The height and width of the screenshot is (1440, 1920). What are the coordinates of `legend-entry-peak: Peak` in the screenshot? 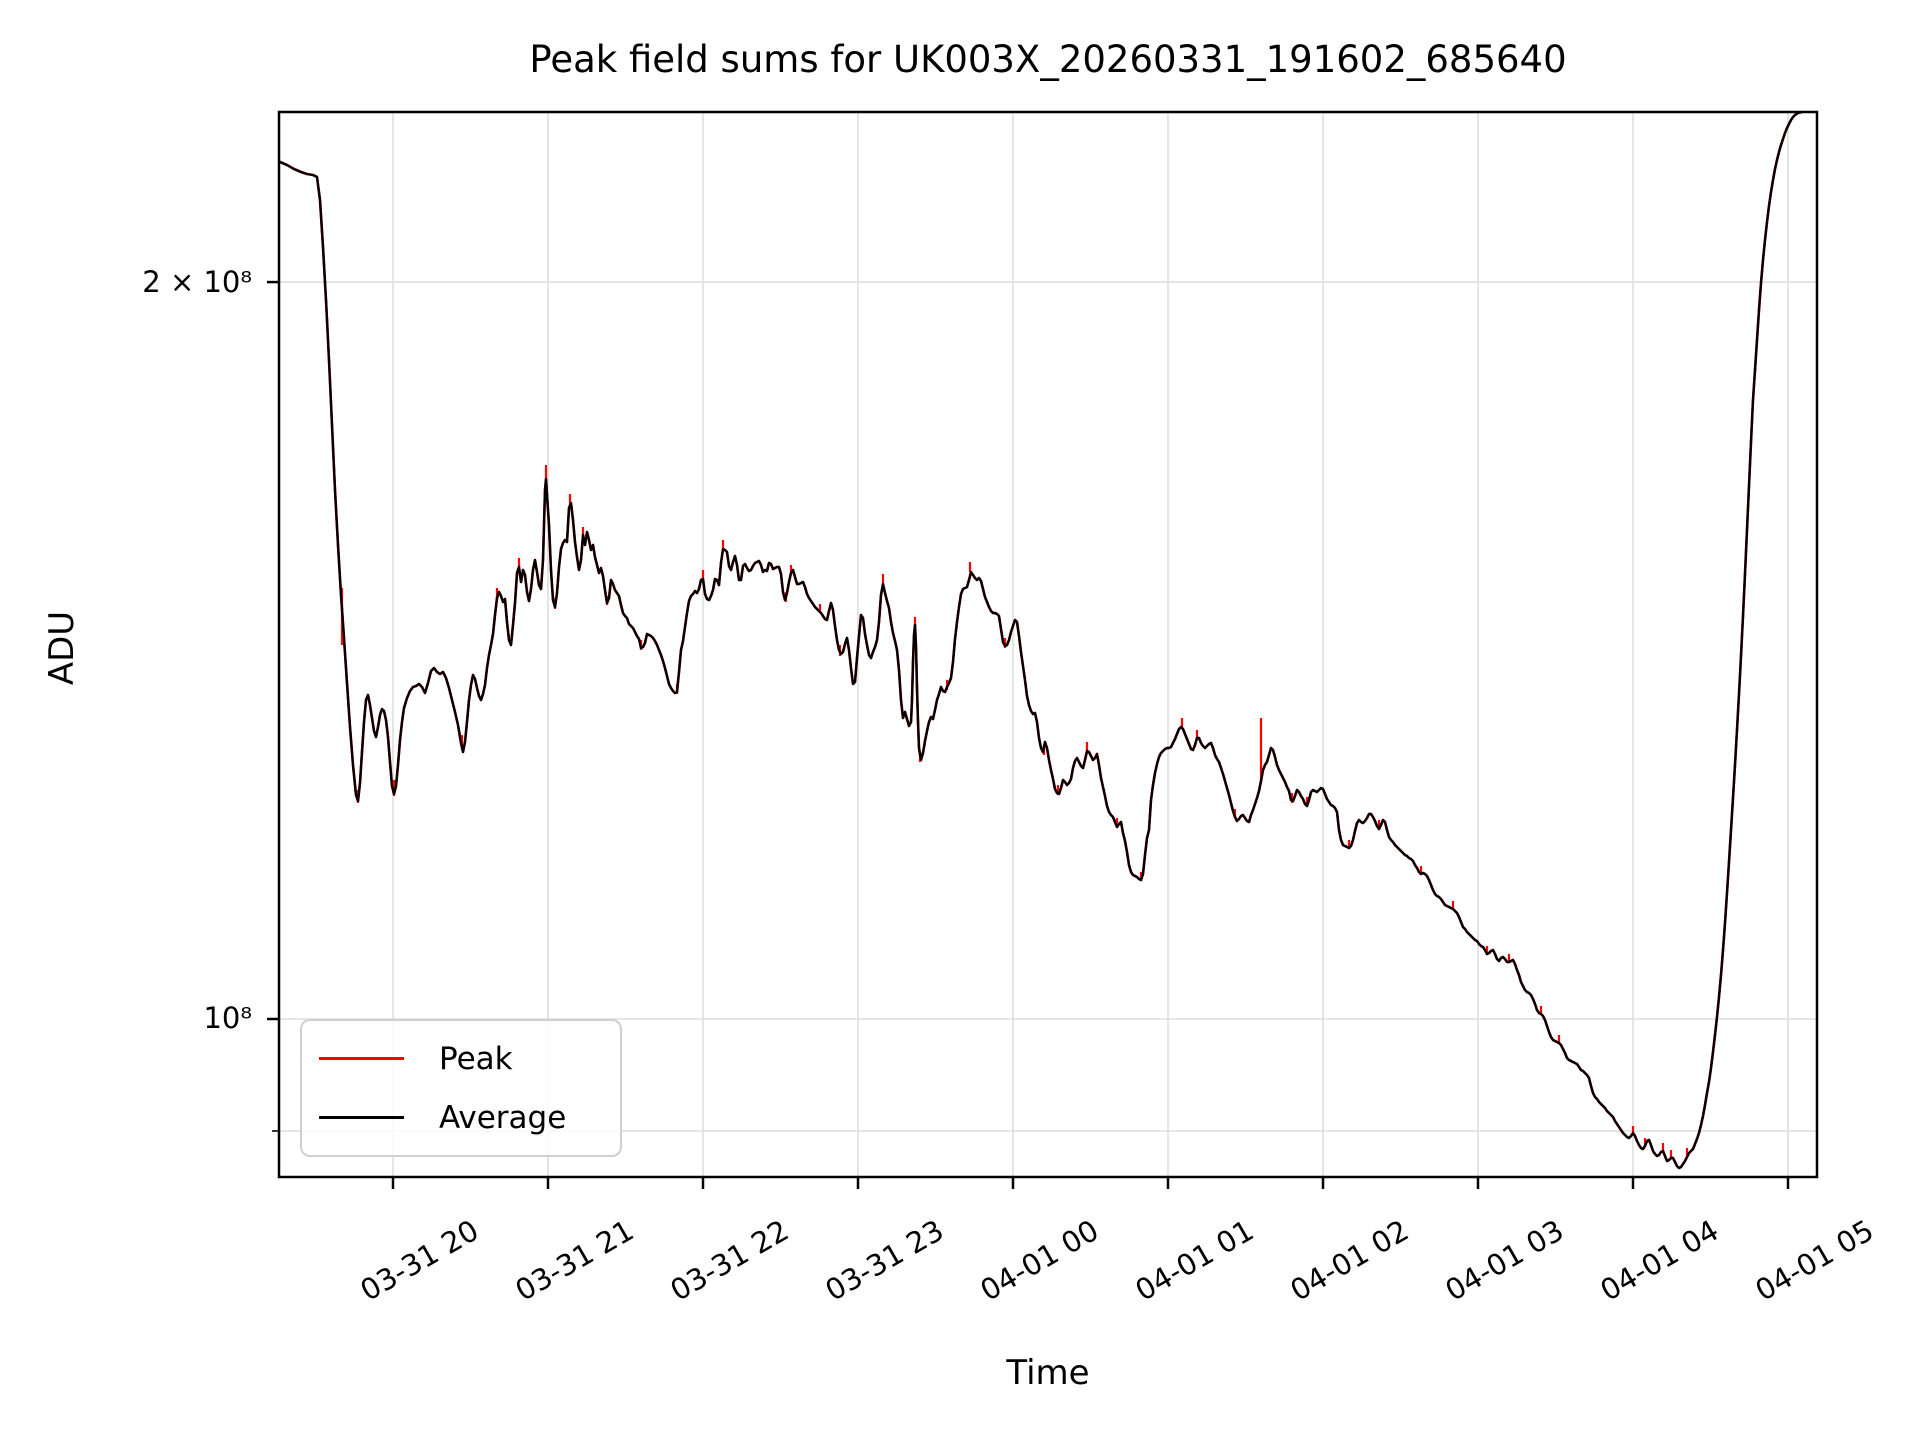 It's located at (461, 1059).